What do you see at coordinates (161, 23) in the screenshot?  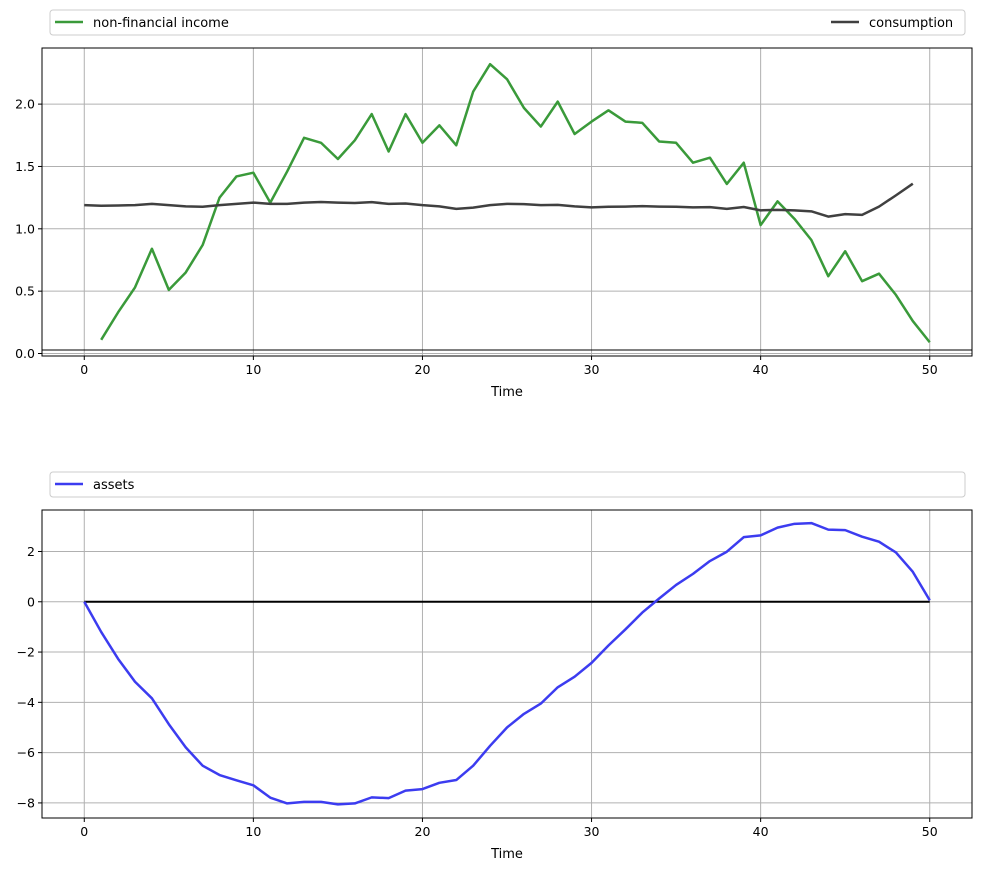 I see `legend-label-income: non-financial income` at bounding box center [161, 23].